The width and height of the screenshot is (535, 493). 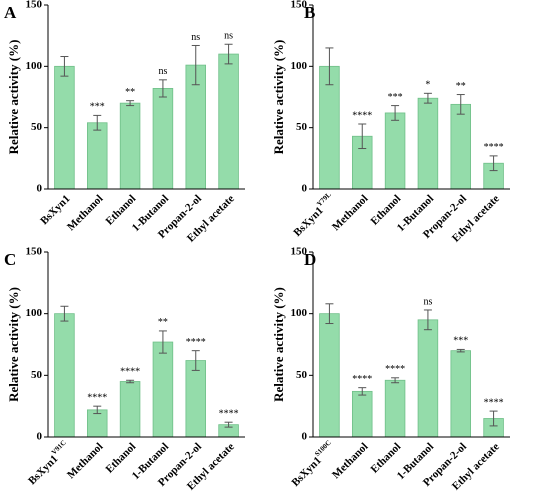 I want to click on panel-label: B, so click(x=309, y=12).